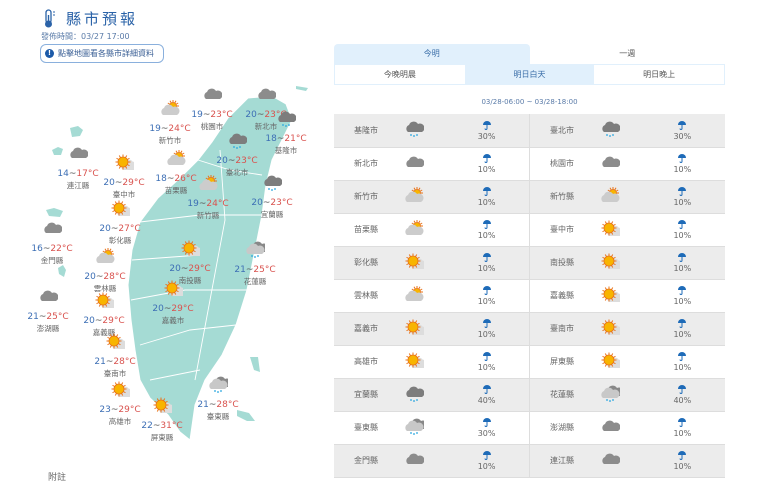  Describe the element at coordinates (212, 109) in the screenshot. I see `map-city-1: 19~23°C 桃園市` at that location.